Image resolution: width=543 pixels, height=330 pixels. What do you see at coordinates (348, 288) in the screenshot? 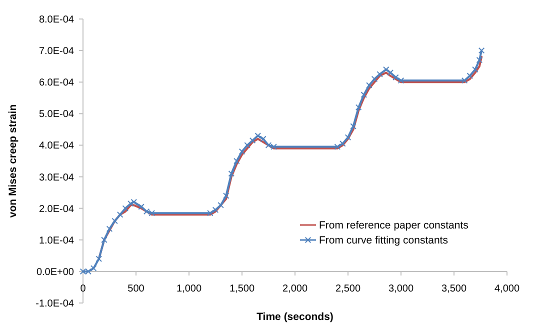
I see `x-tick-label: 2,500` at bounding box center [348, 288].